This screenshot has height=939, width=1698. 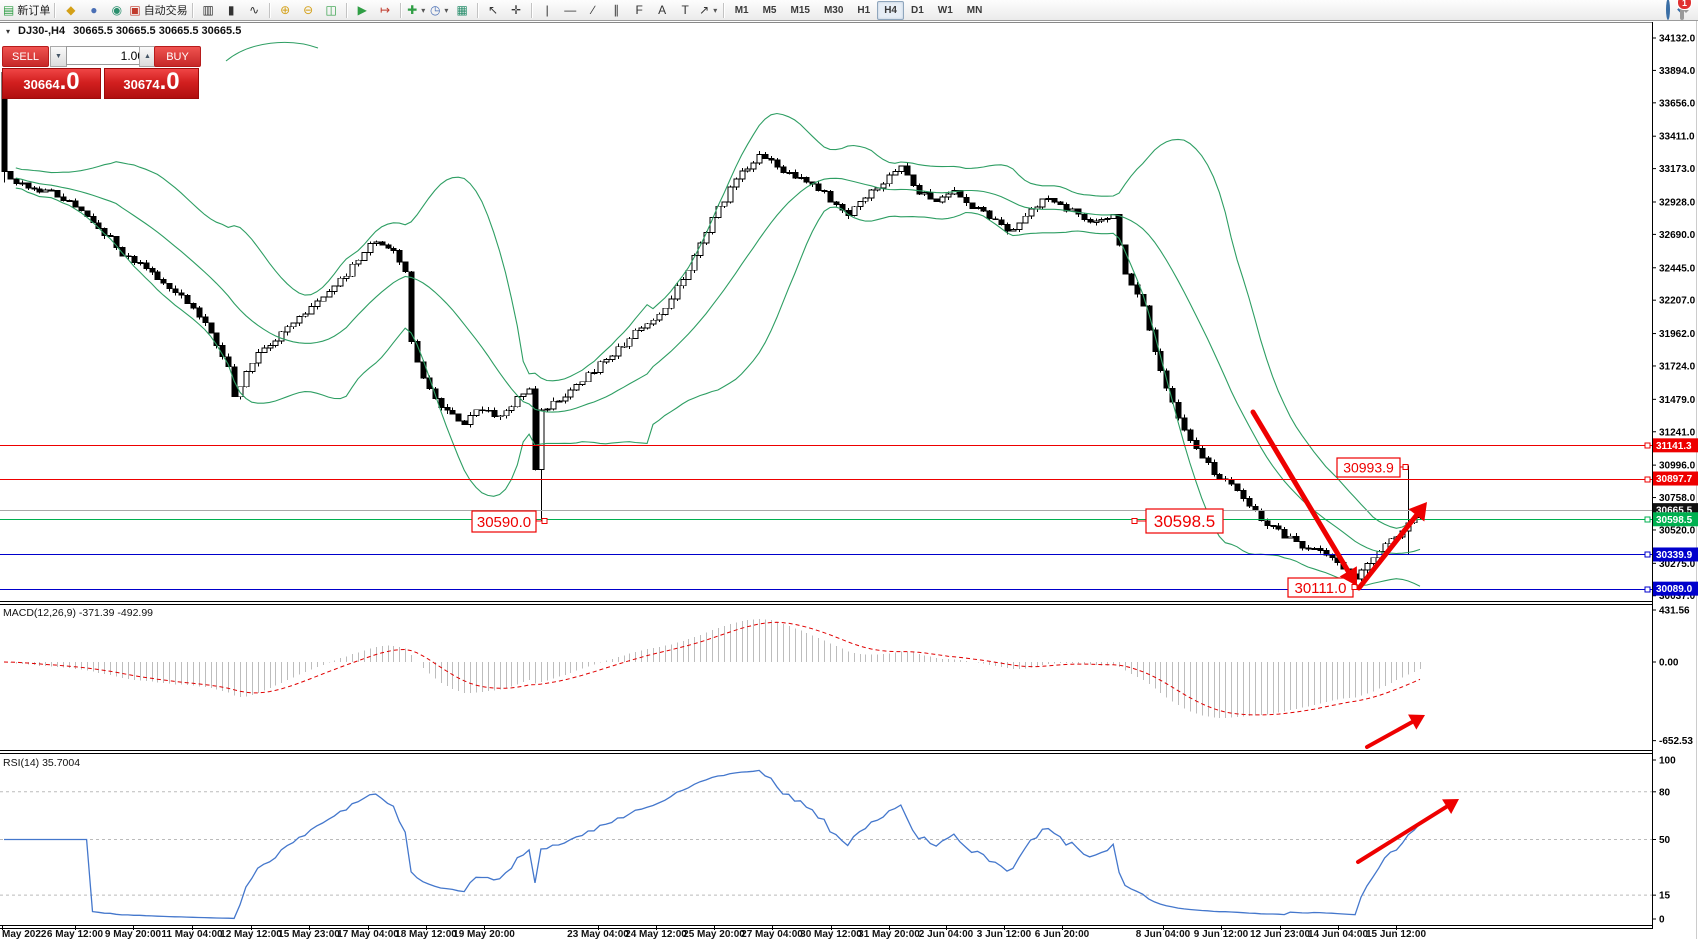 I want to click on spin-down-icon: ▼, so click(x=58, y=56).